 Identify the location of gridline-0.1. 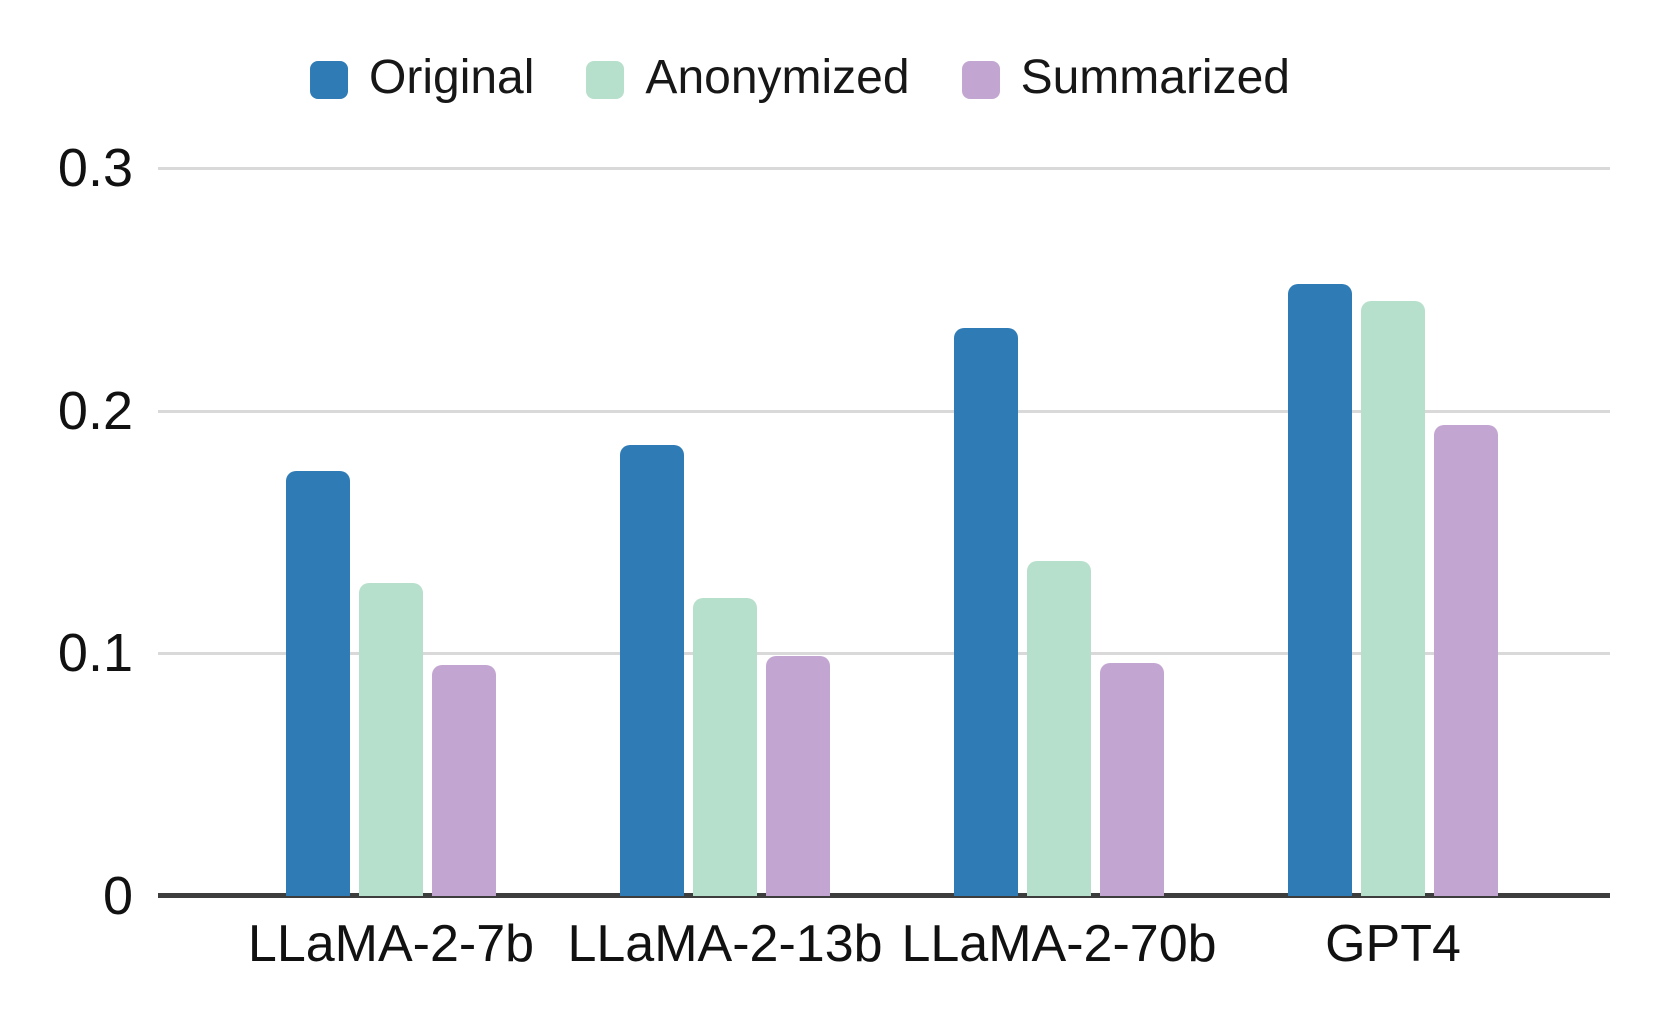
(884, 654).